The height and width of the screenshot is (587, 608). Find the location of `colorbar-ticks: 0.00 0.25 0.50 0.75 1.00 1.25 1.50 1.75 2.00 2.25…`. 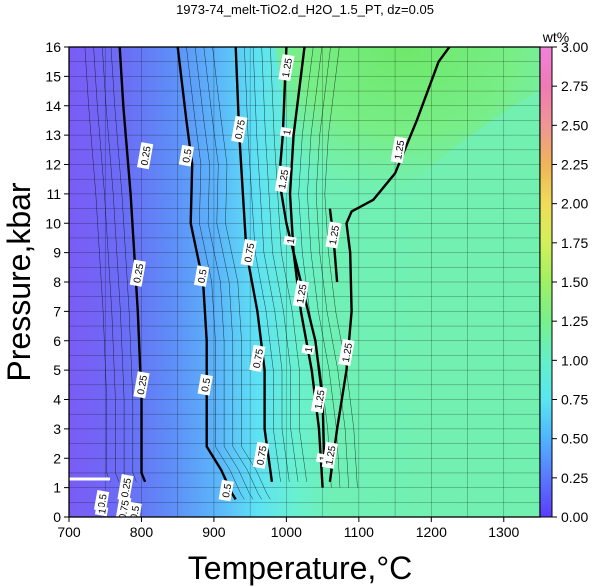

colorbar-ticks: 0.00 0.25 0.50 0.75 1.00 1.25 1.50 1.75 2.00 2.25… is located at coordinates (570, 282).